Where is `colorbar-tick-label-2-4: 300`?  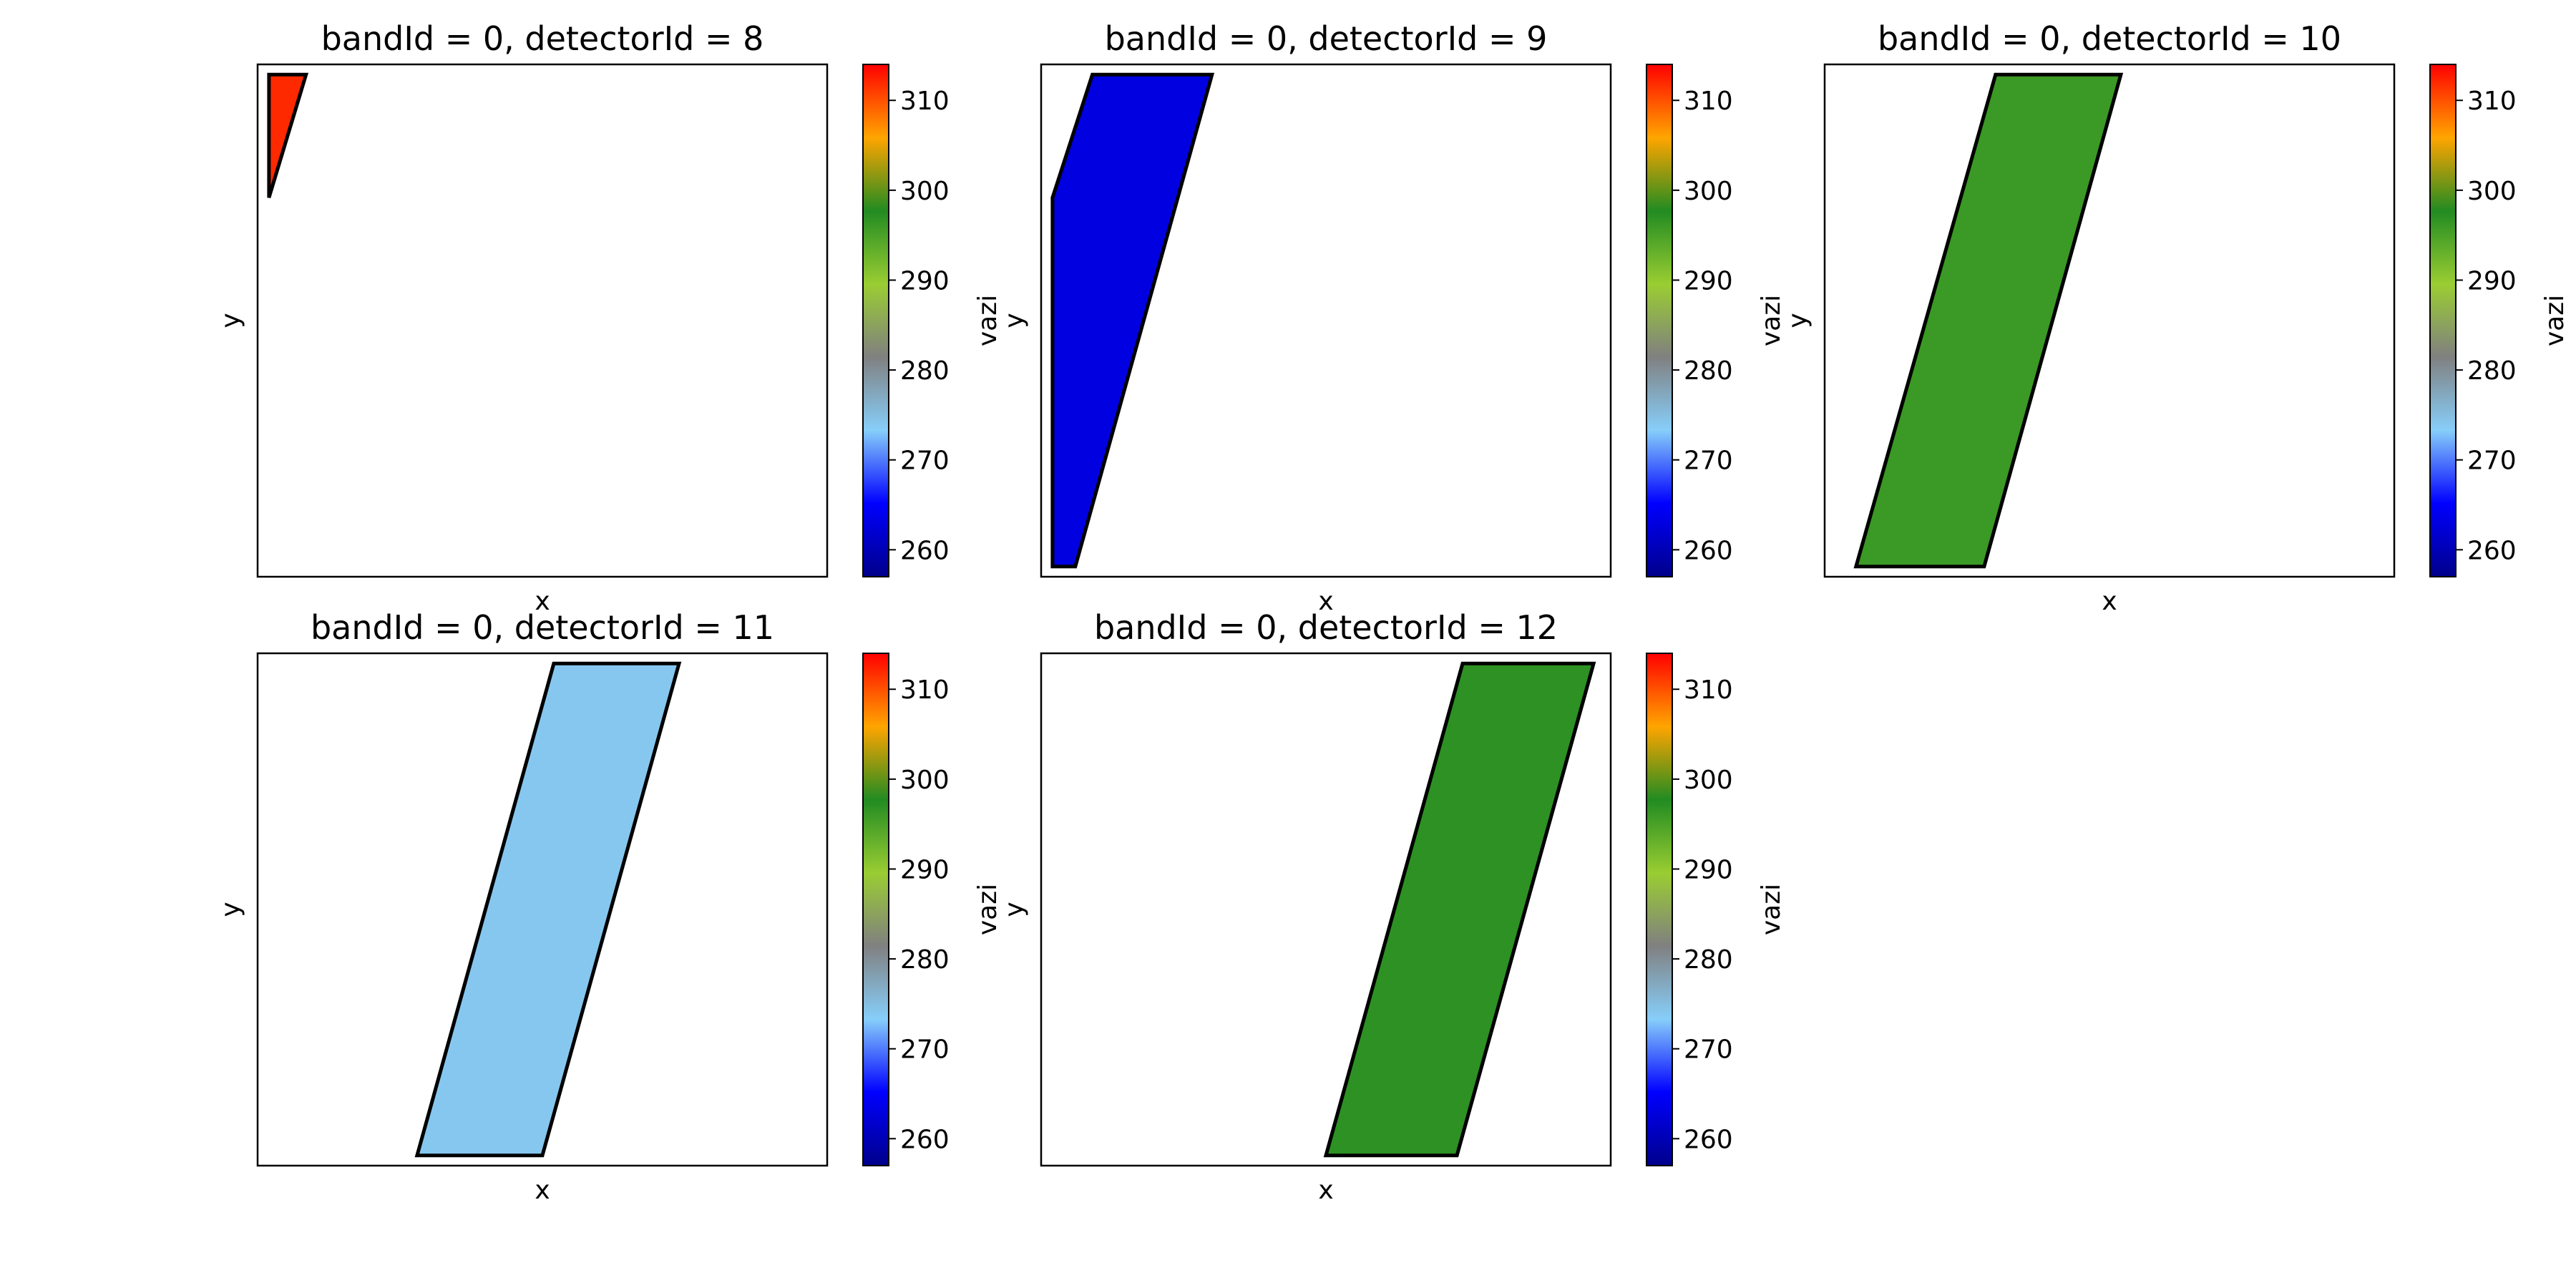
colorbar-tick-label-2-4: 300 is located at coordinates (2492, 191).